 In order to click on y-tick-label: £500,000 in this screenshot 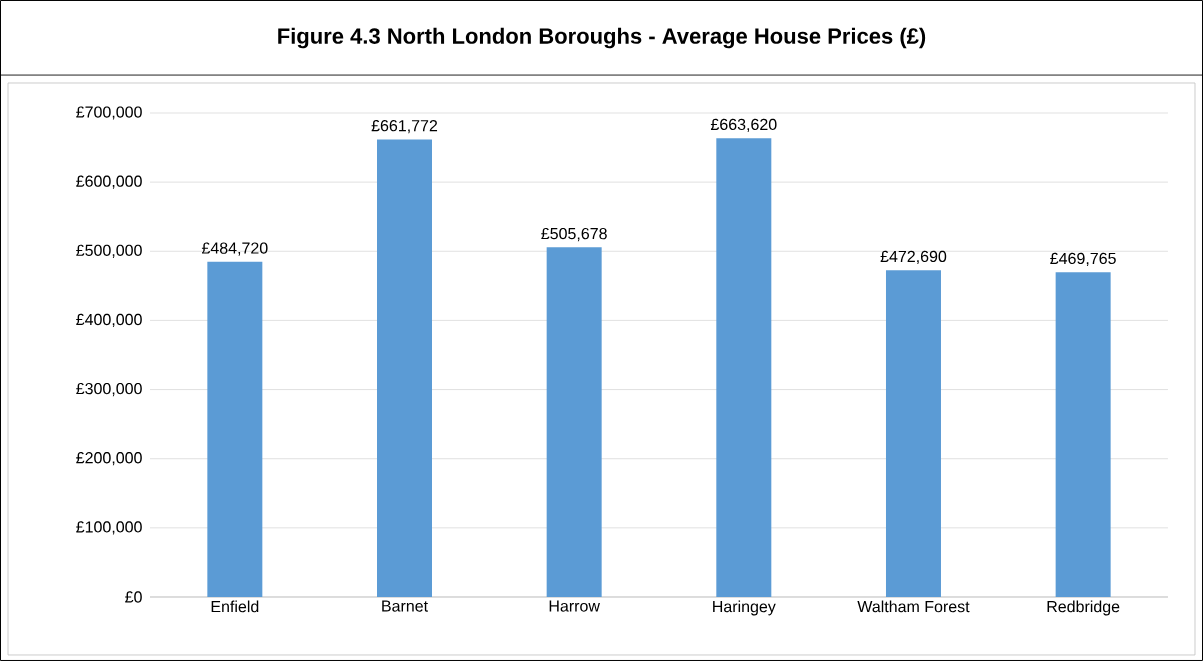, I will do `click(109, 251)`.